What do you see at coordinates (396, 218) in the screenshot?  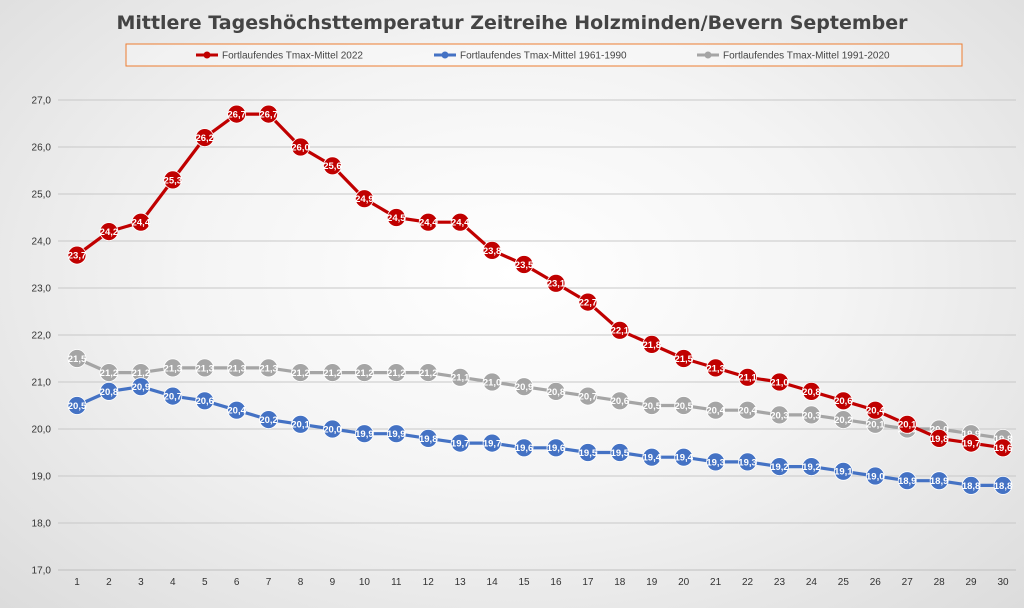 I see `data-label: 24,5` at bounding box center [396, 218].